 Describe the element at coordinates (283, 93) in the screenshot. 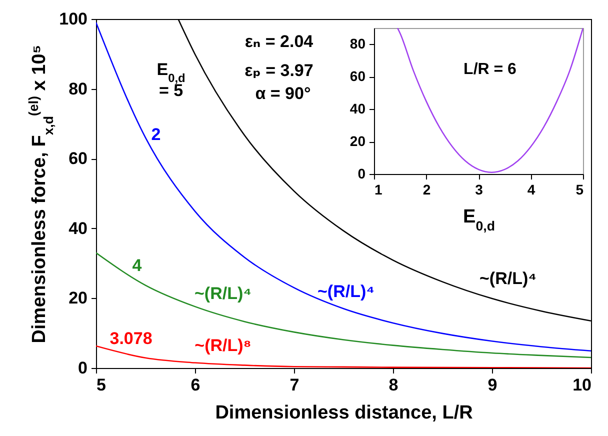

I see `annotation: α = 90°` at that location.